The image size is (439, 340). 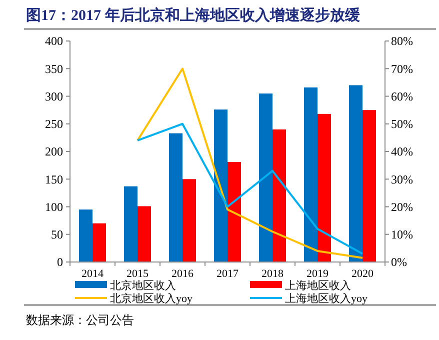 What do you see at coordinates (363, 274) in the screenshot?
I see `x-tick-label: 2020` at bounding box center [363, 274].